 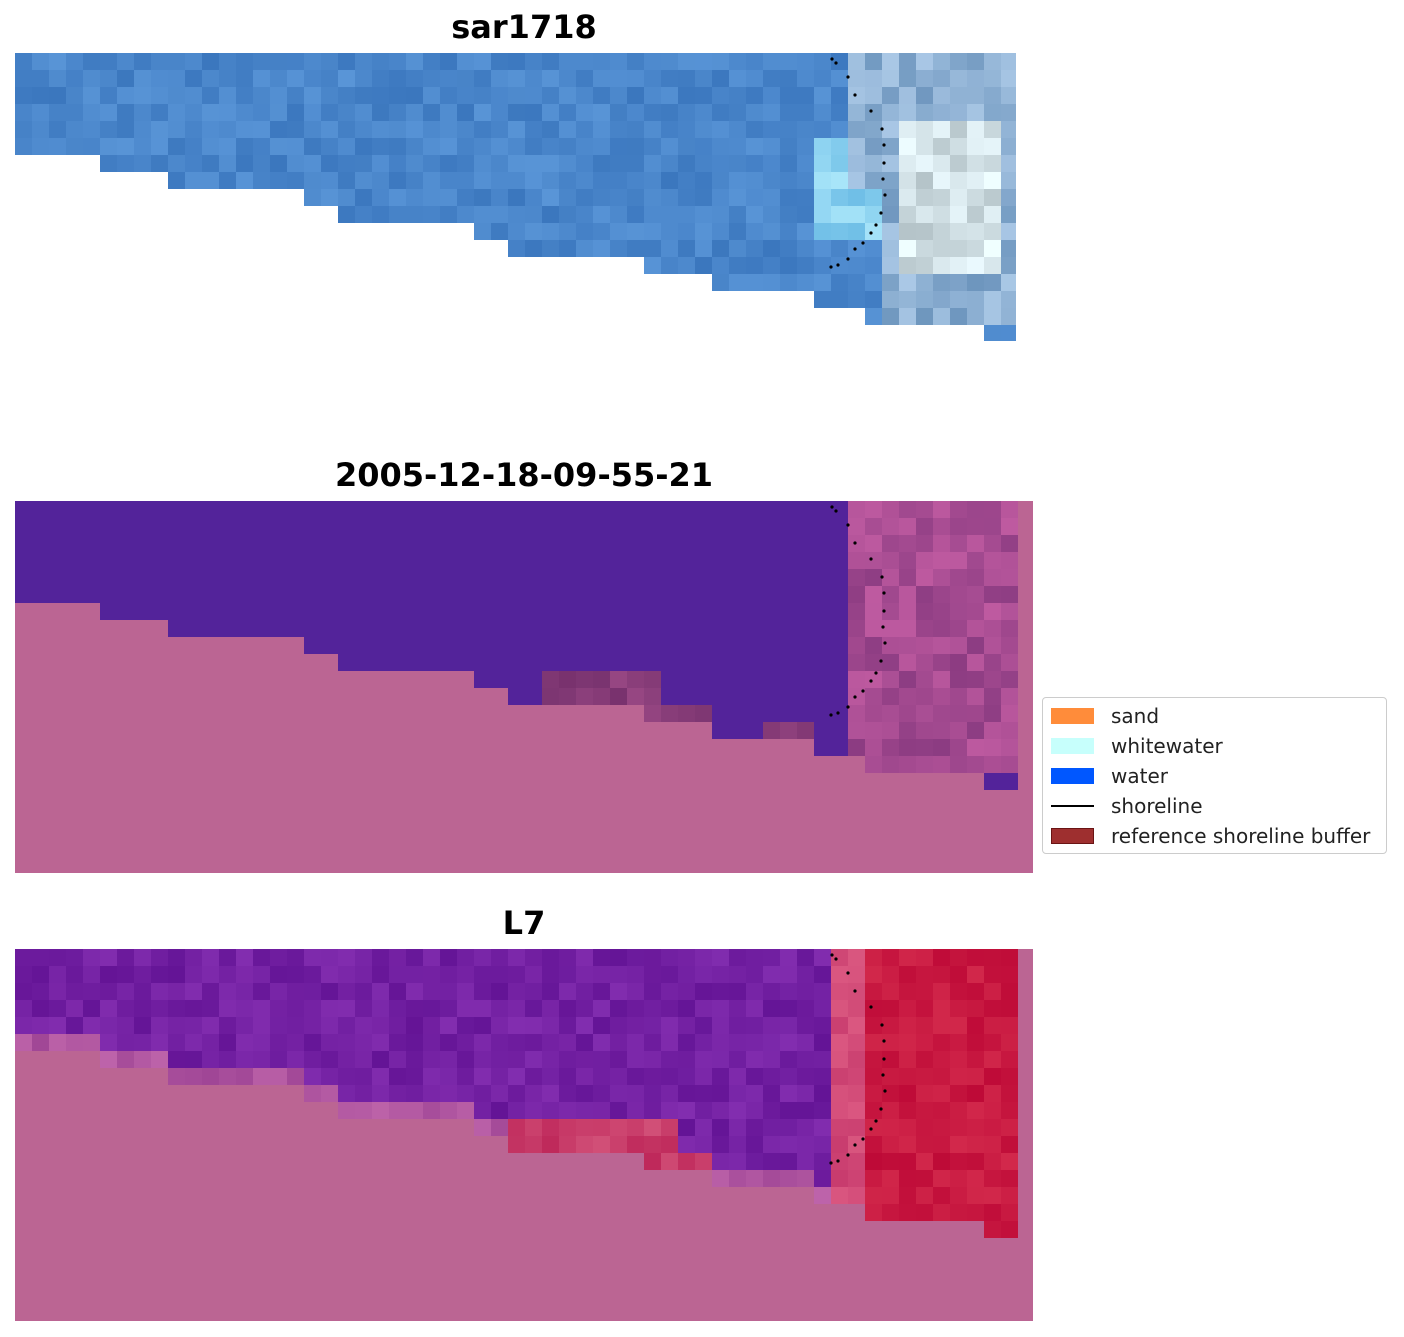 I want to click on legend-item-reference-buffer: reference shoreline buffer, so click(x=1210, y=836).